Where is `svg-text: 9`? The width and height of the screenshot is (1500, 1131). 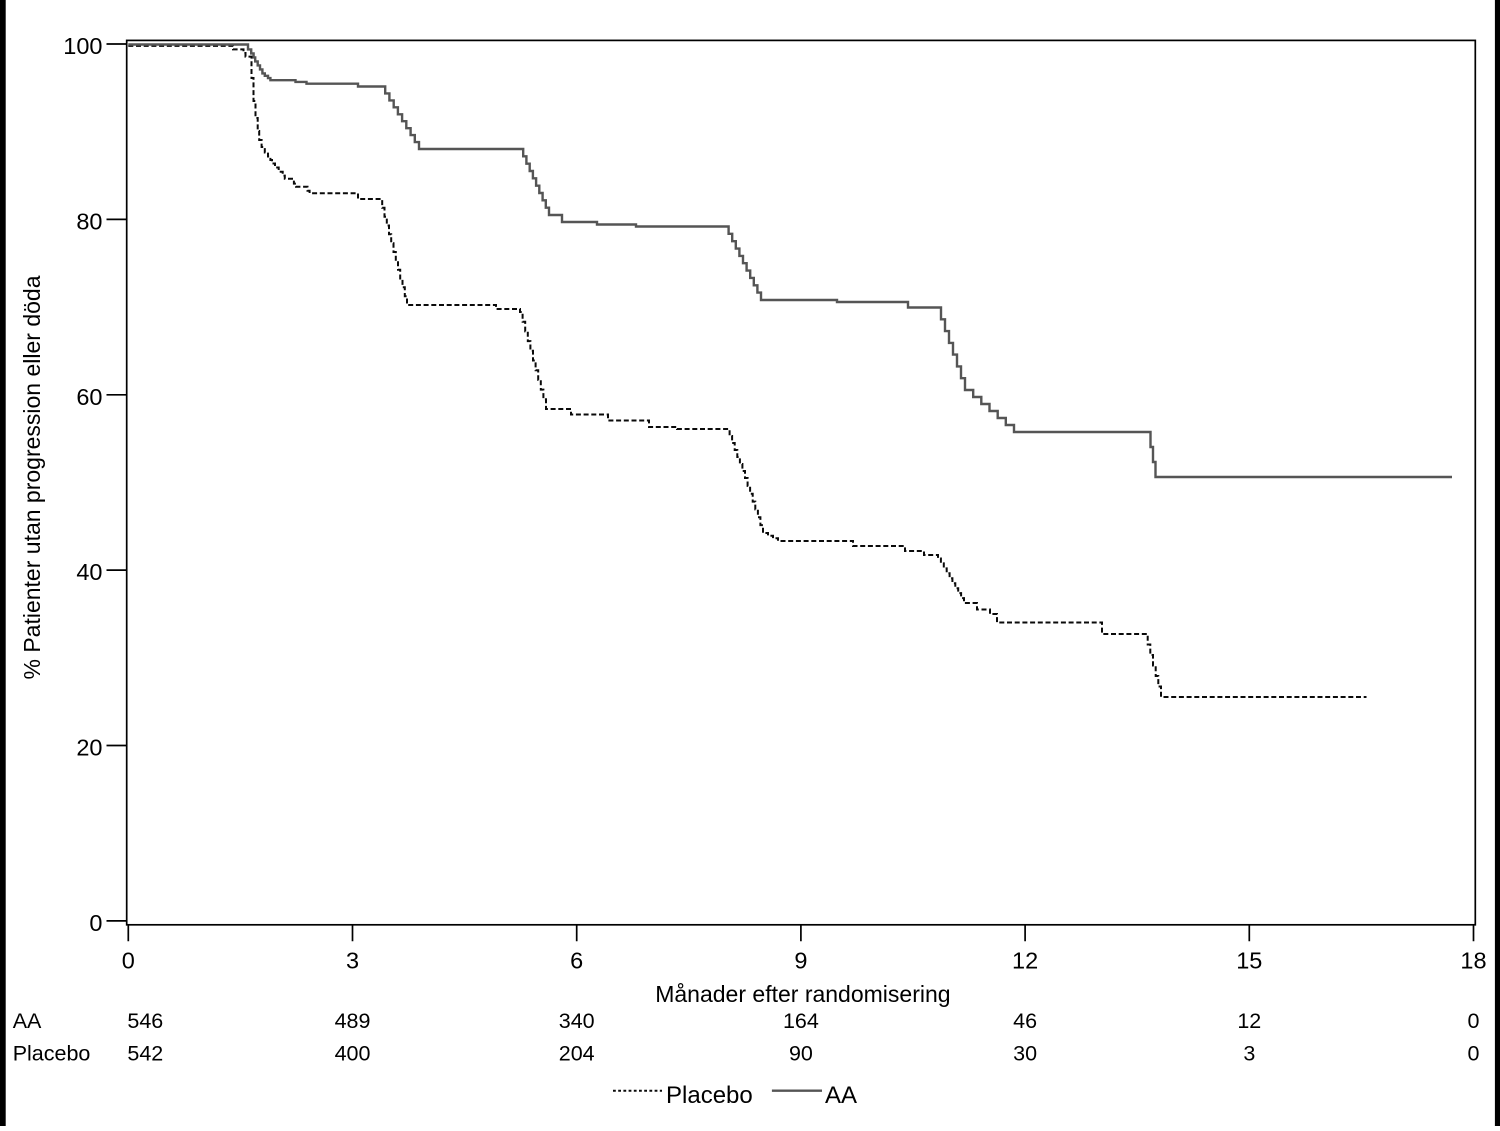 svg-text: 9 is located at coordinates (800, 961).